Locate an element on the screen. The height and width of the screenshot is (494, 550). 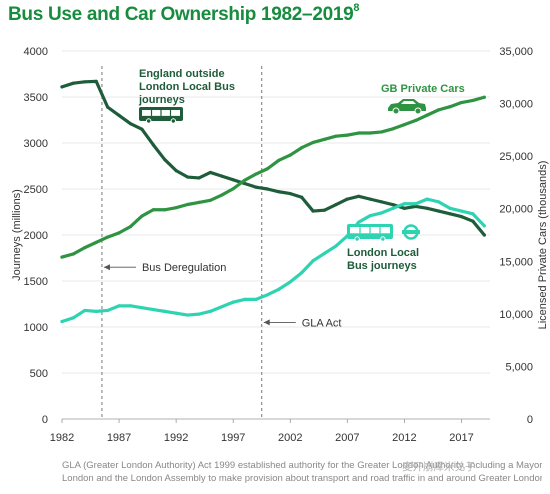
y-left-tick-label: 2000 is located at coordinates (36, 236).